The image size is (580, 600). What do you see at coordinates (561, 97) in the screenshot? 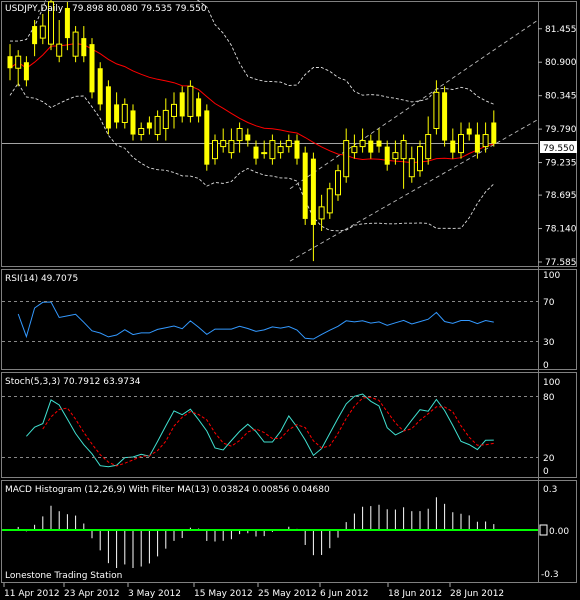
I see `price-tick-label: 80.345` at bounding box center [561, 97].